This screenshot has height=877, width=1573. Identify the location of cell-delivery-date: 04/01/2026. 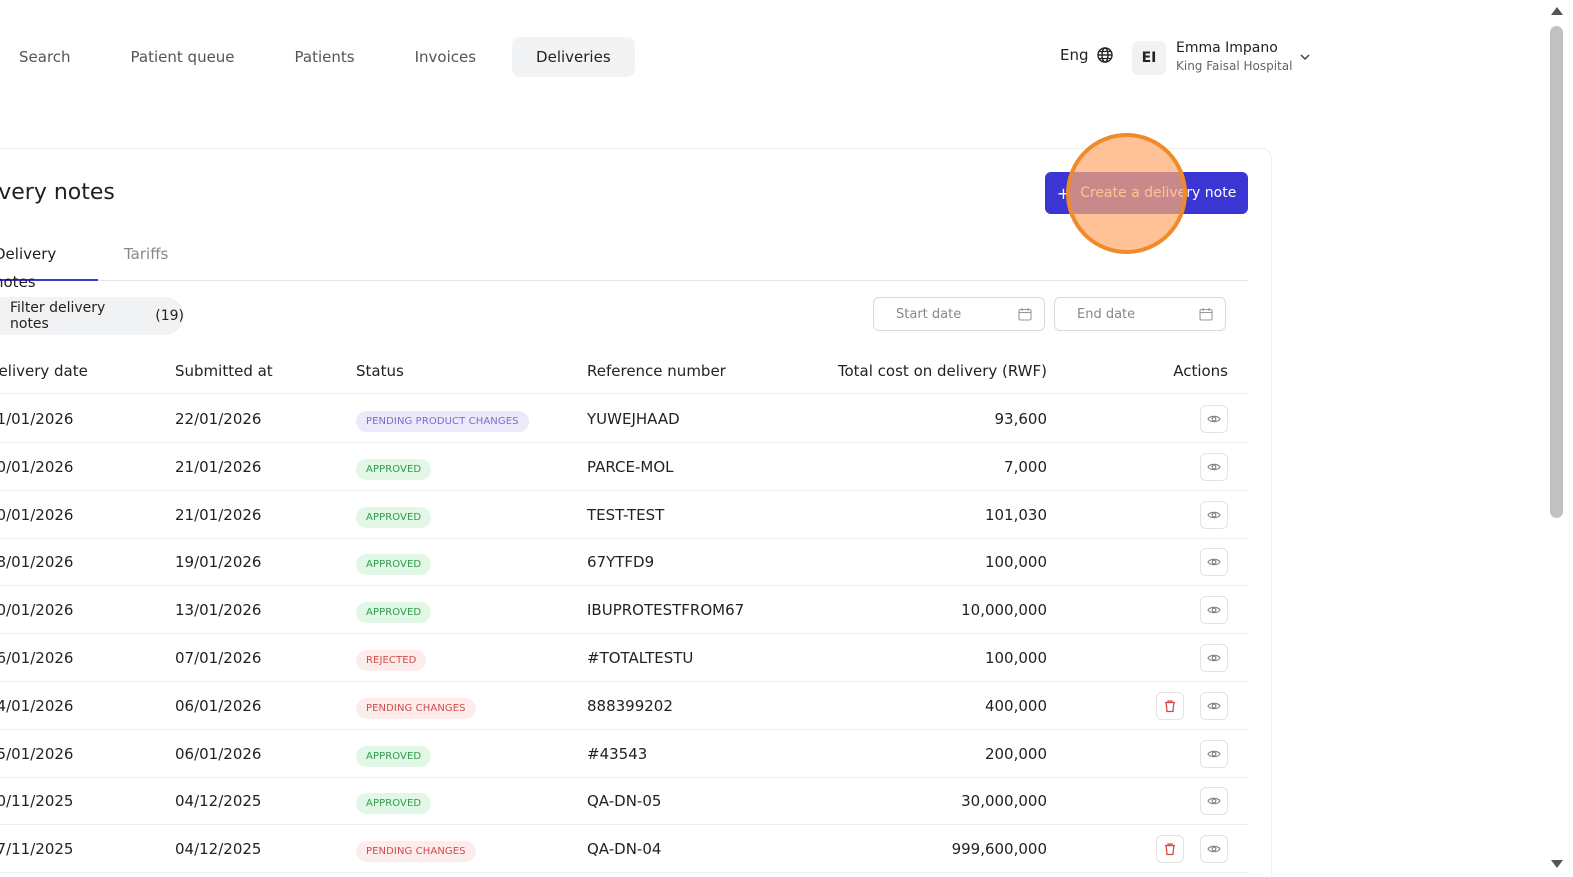
(37, 705).